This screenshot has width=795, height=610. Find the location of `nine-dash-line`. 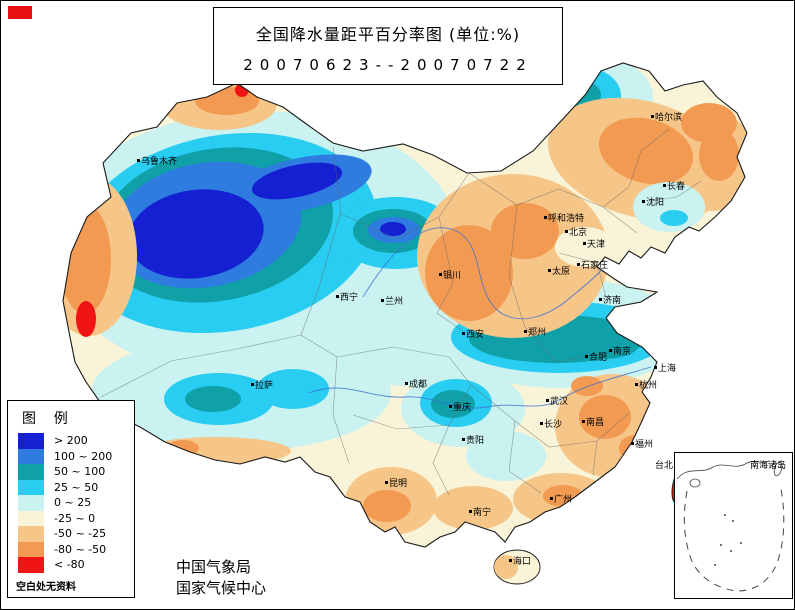

nine-dash-line is located at coordinates (734, 540).